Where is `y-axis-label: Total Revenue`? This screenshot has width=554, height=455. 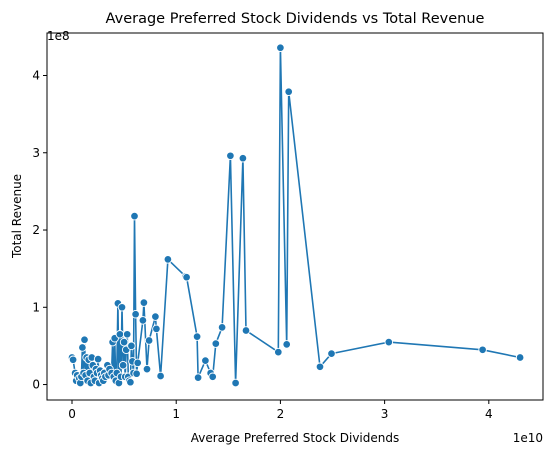 y-axis-label: Total Revenue is located at coordinates (17, 216).